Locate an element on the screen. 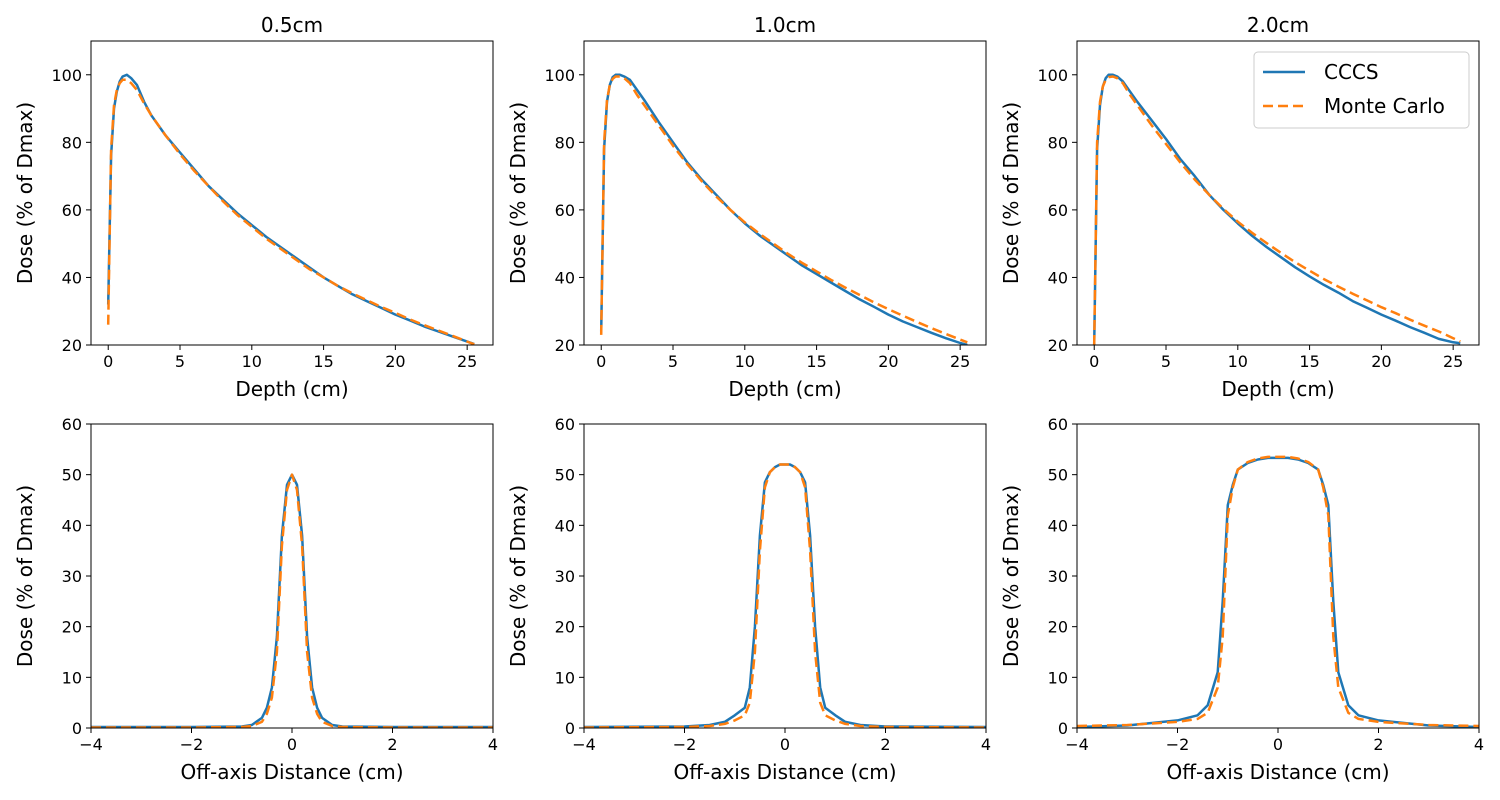 Image resolution: width=1500 pixels, height=800 pixels. legend-box is located at coordinates (1361, 90).